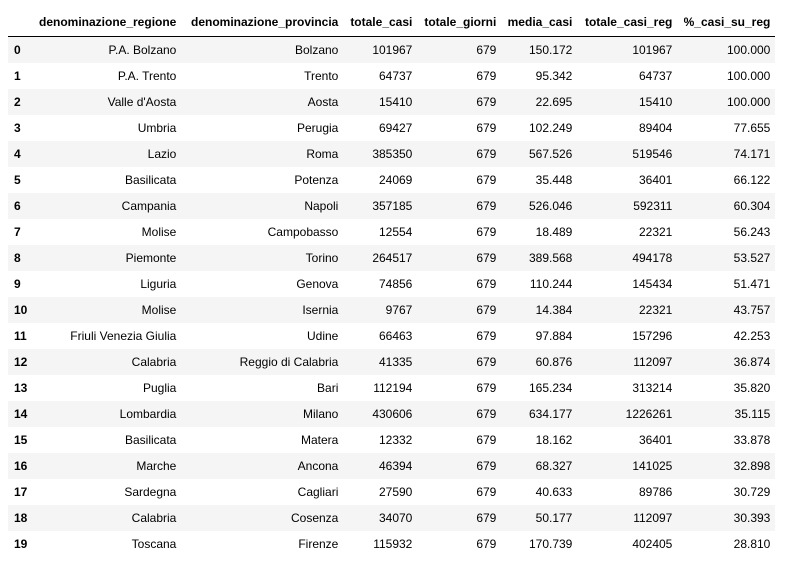 Image resolution: width=796 pixels, height=572 pixels. What do you see at coordinates (752, 153) in the screenshot?
I see `table-cell: 74.171` at bounding box center [752, 153].